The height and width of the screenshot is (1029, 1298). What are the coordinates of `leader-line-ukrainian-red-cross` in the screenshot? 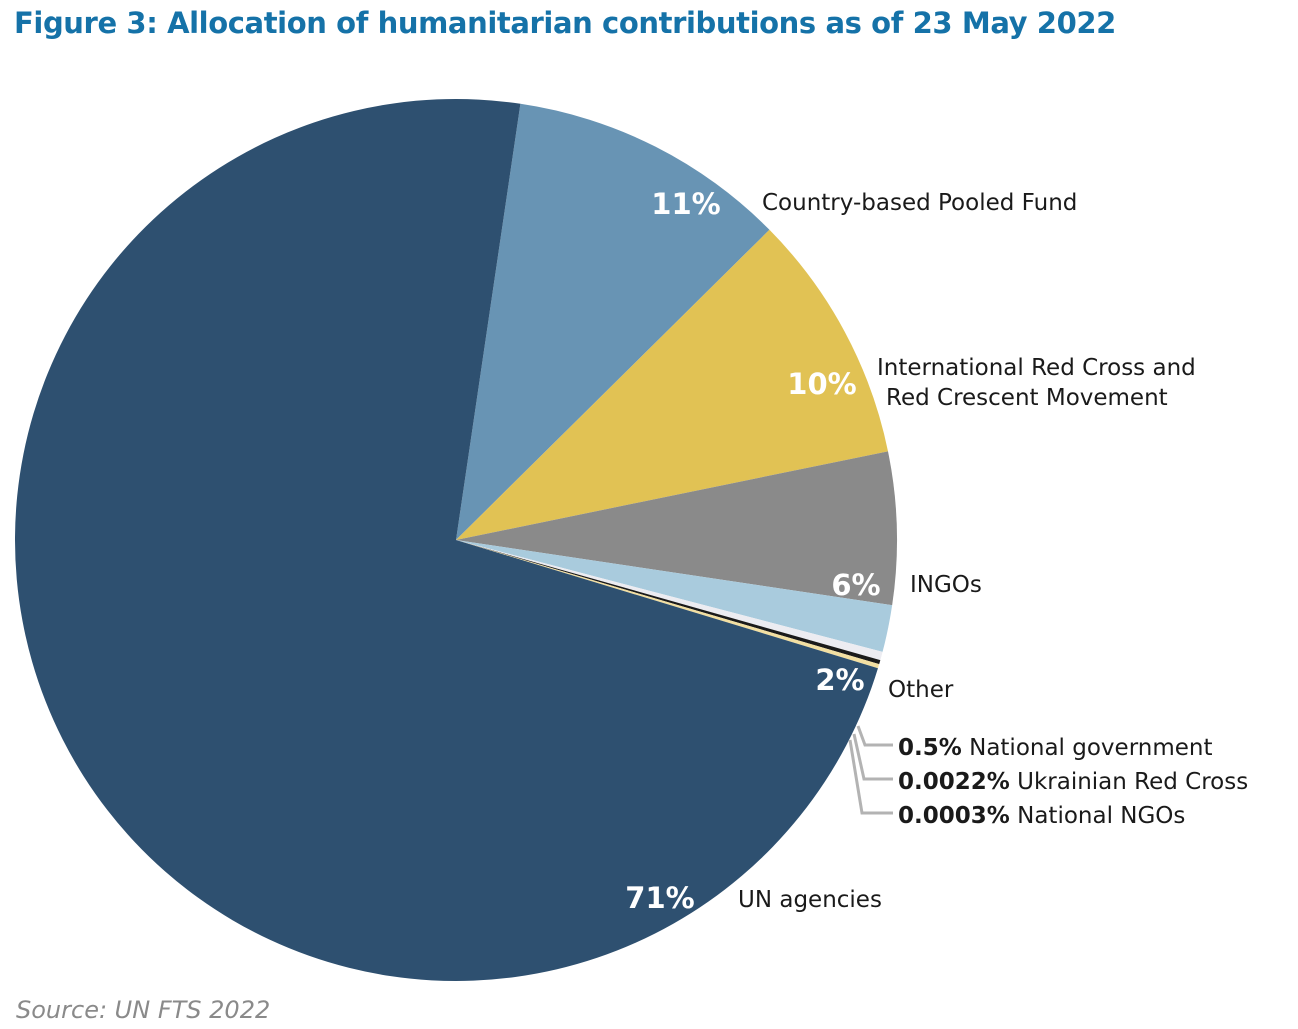 It's located at (872, 757).